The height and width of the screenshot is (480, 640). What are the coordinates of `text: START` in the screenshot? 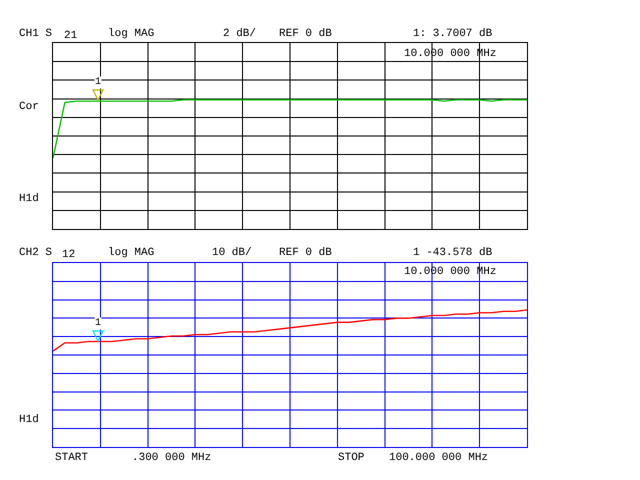 It's located at (71, 458).